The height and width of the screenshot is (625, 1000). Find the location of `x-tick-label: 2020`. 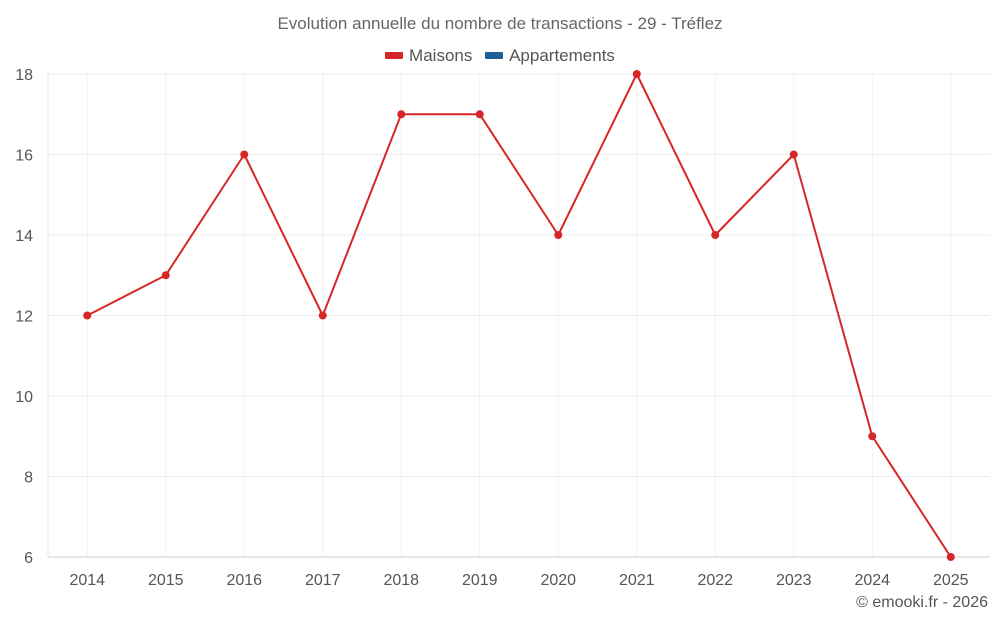

x-tick-label: 2020 is located at coordinates (558, 580).